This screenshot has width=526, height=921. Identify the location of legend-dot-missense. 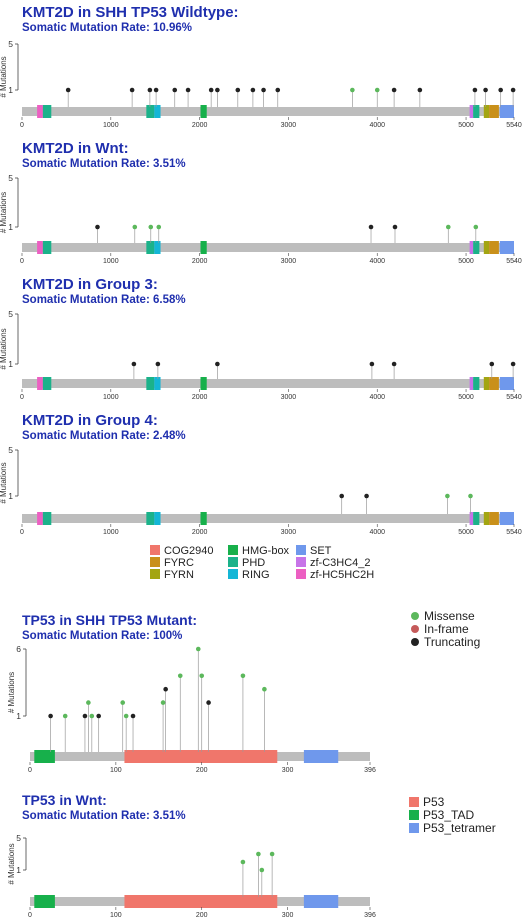
(415, 616).